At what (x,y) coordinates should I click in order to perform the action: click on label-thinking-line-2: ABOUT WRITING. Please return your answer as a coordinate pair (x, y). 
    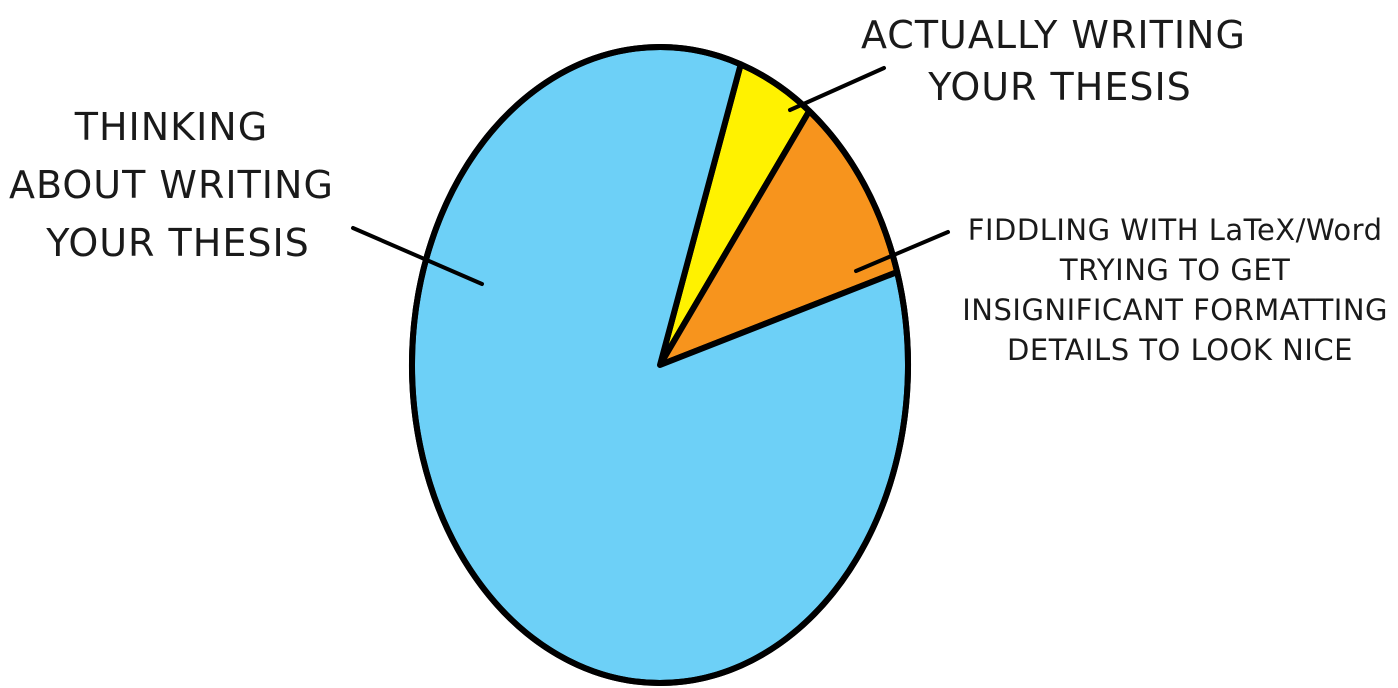
    Looking at the image, I should click on (171, 185).